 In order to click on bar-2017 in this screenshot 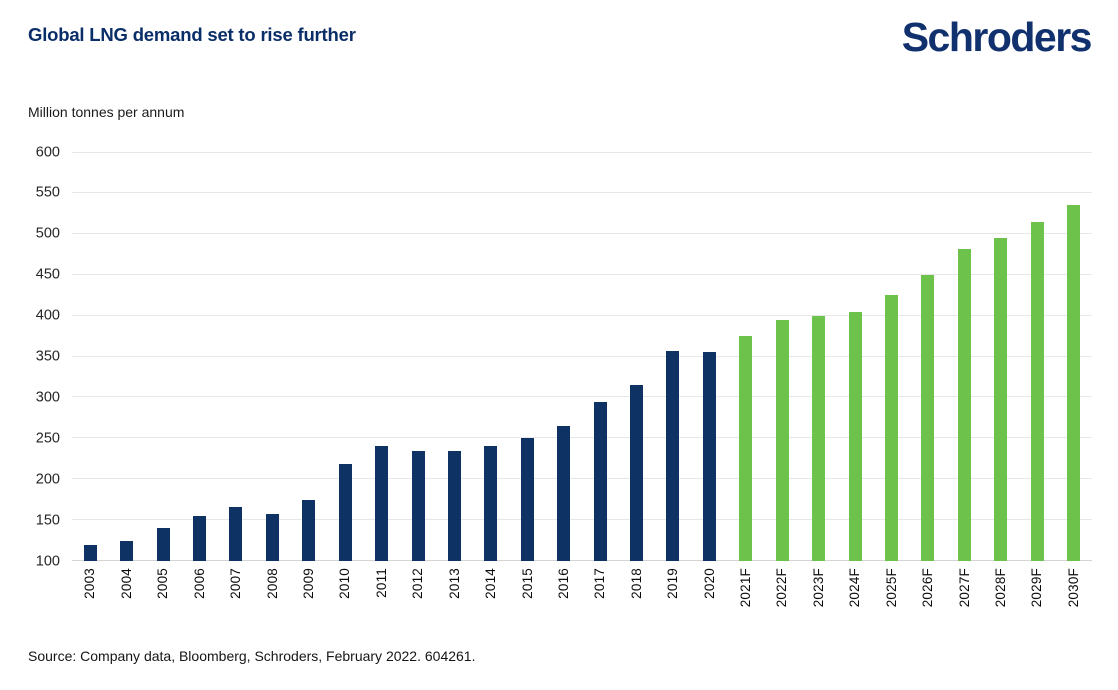, I will do `click(600, 481)`.